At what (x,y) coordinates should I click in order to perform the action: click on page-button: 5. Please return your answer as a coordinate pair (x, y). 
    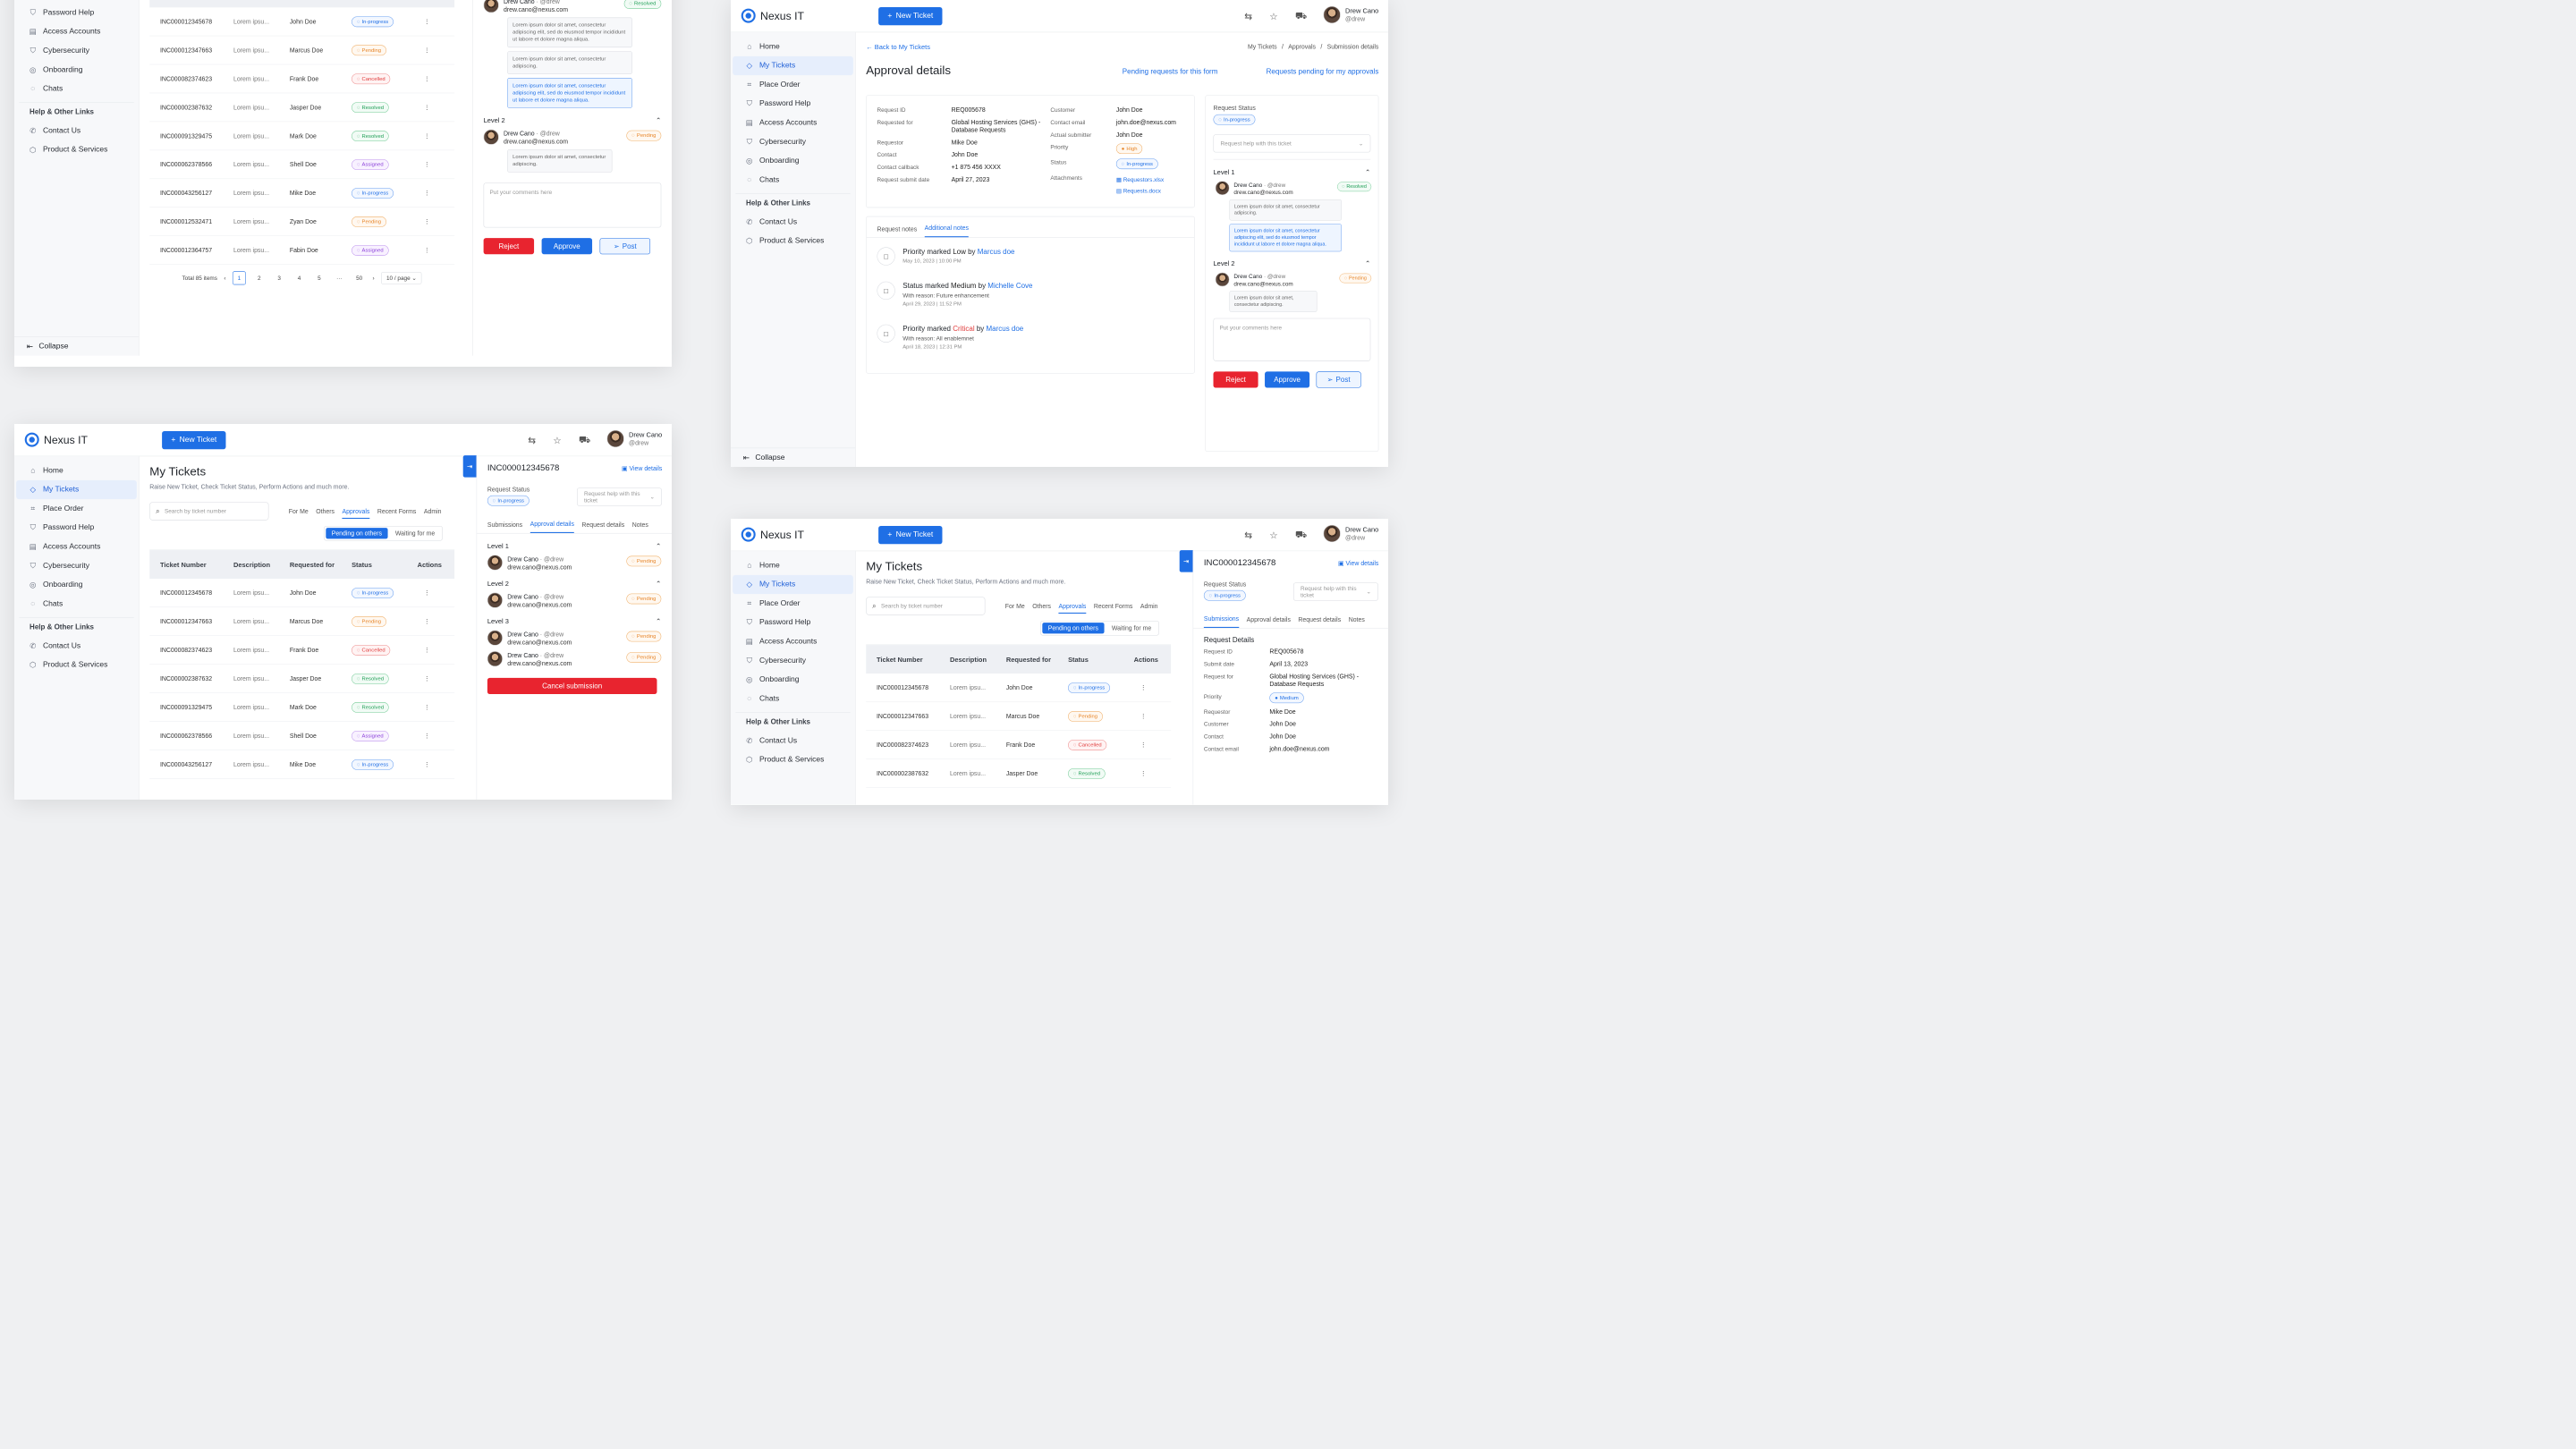
    Looking at the image, I should click on (319, 278).